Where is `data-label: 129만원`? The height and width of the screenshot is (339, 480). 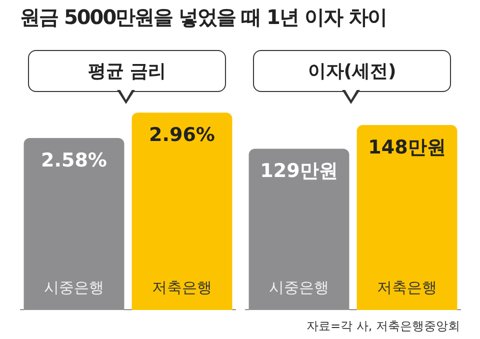
data-label: 129만원 is located at coordinates (299, 171).